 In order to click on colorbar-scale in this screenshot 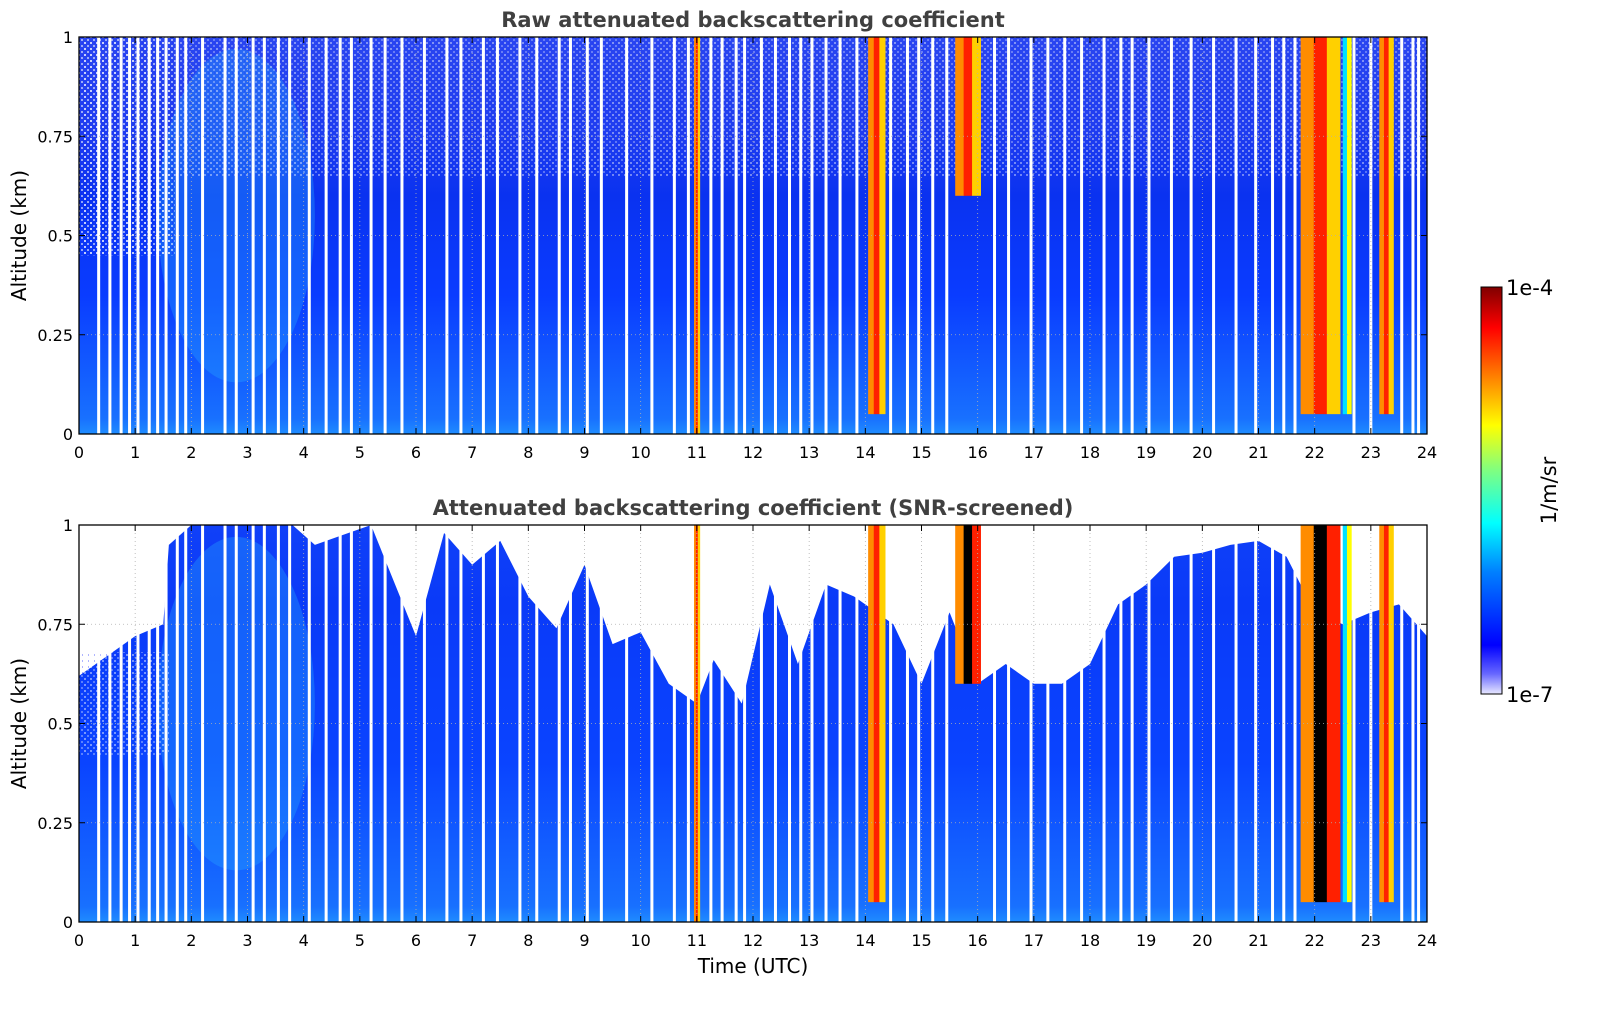, I will do `click(1491, 490)`.